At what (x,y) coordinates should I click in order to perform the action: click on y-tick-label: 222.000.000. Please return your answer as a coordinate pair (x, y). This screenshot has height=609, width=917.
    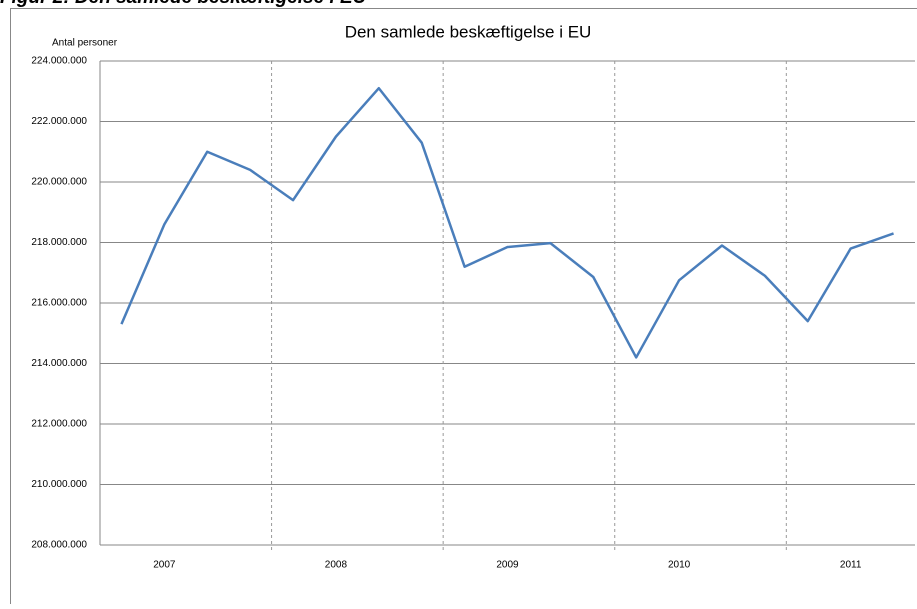
    Looking at the image, I should click on (59, 121).